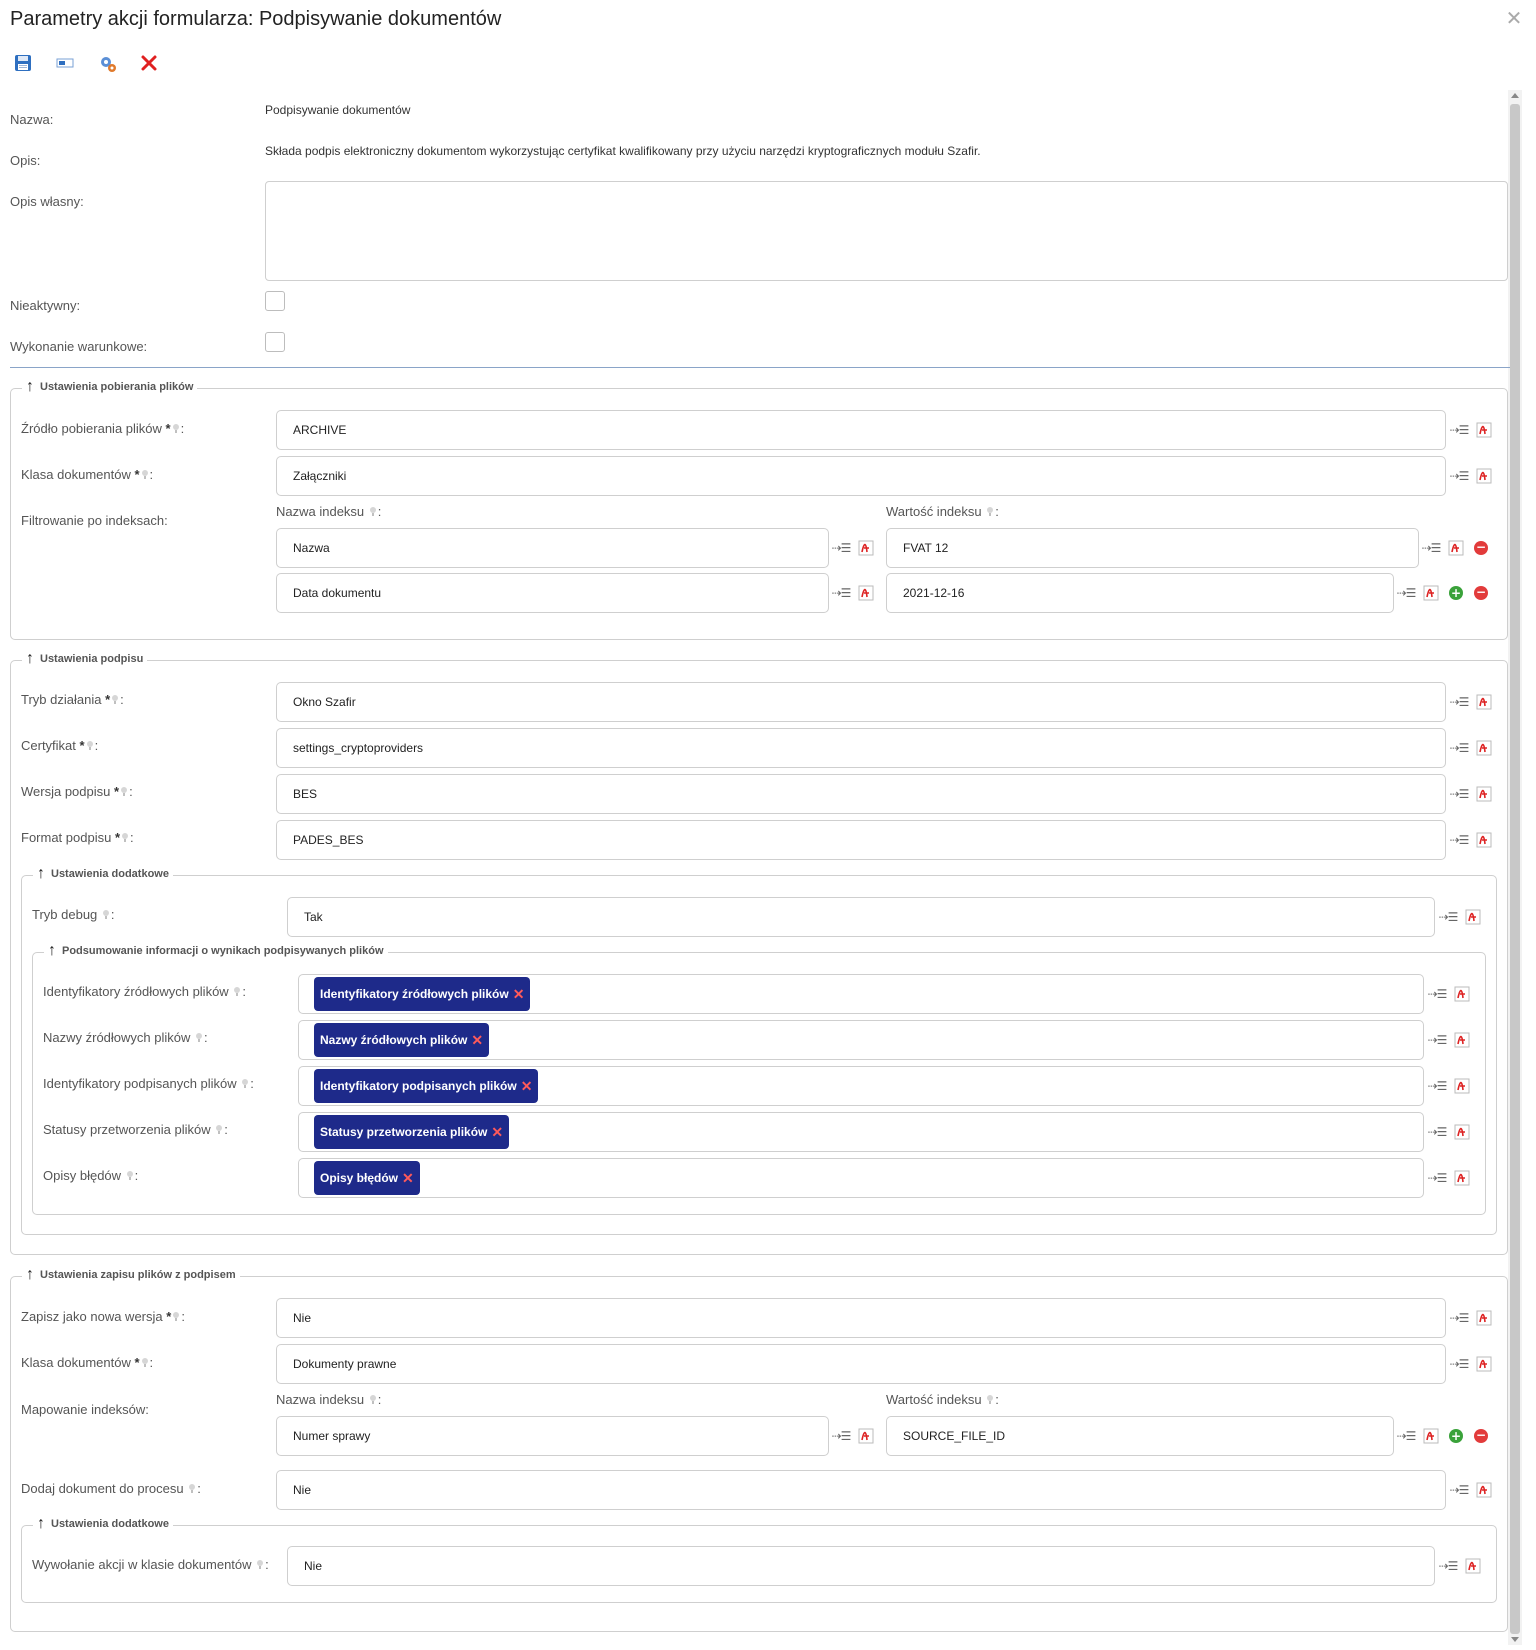 Image resolution: width=1536 pixels, height=1650 pixels. I want to click on scrollbar, so click(1515, 867).